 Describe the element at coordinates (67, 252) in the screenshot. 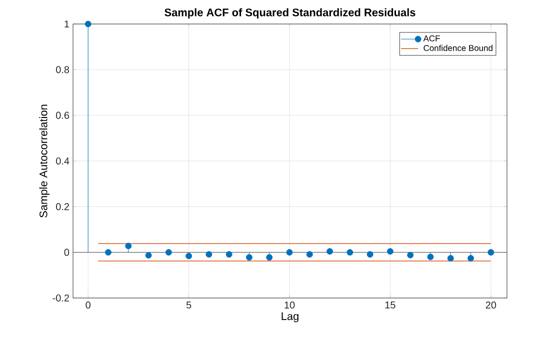

I see `y-tick-label: 0` at that location.